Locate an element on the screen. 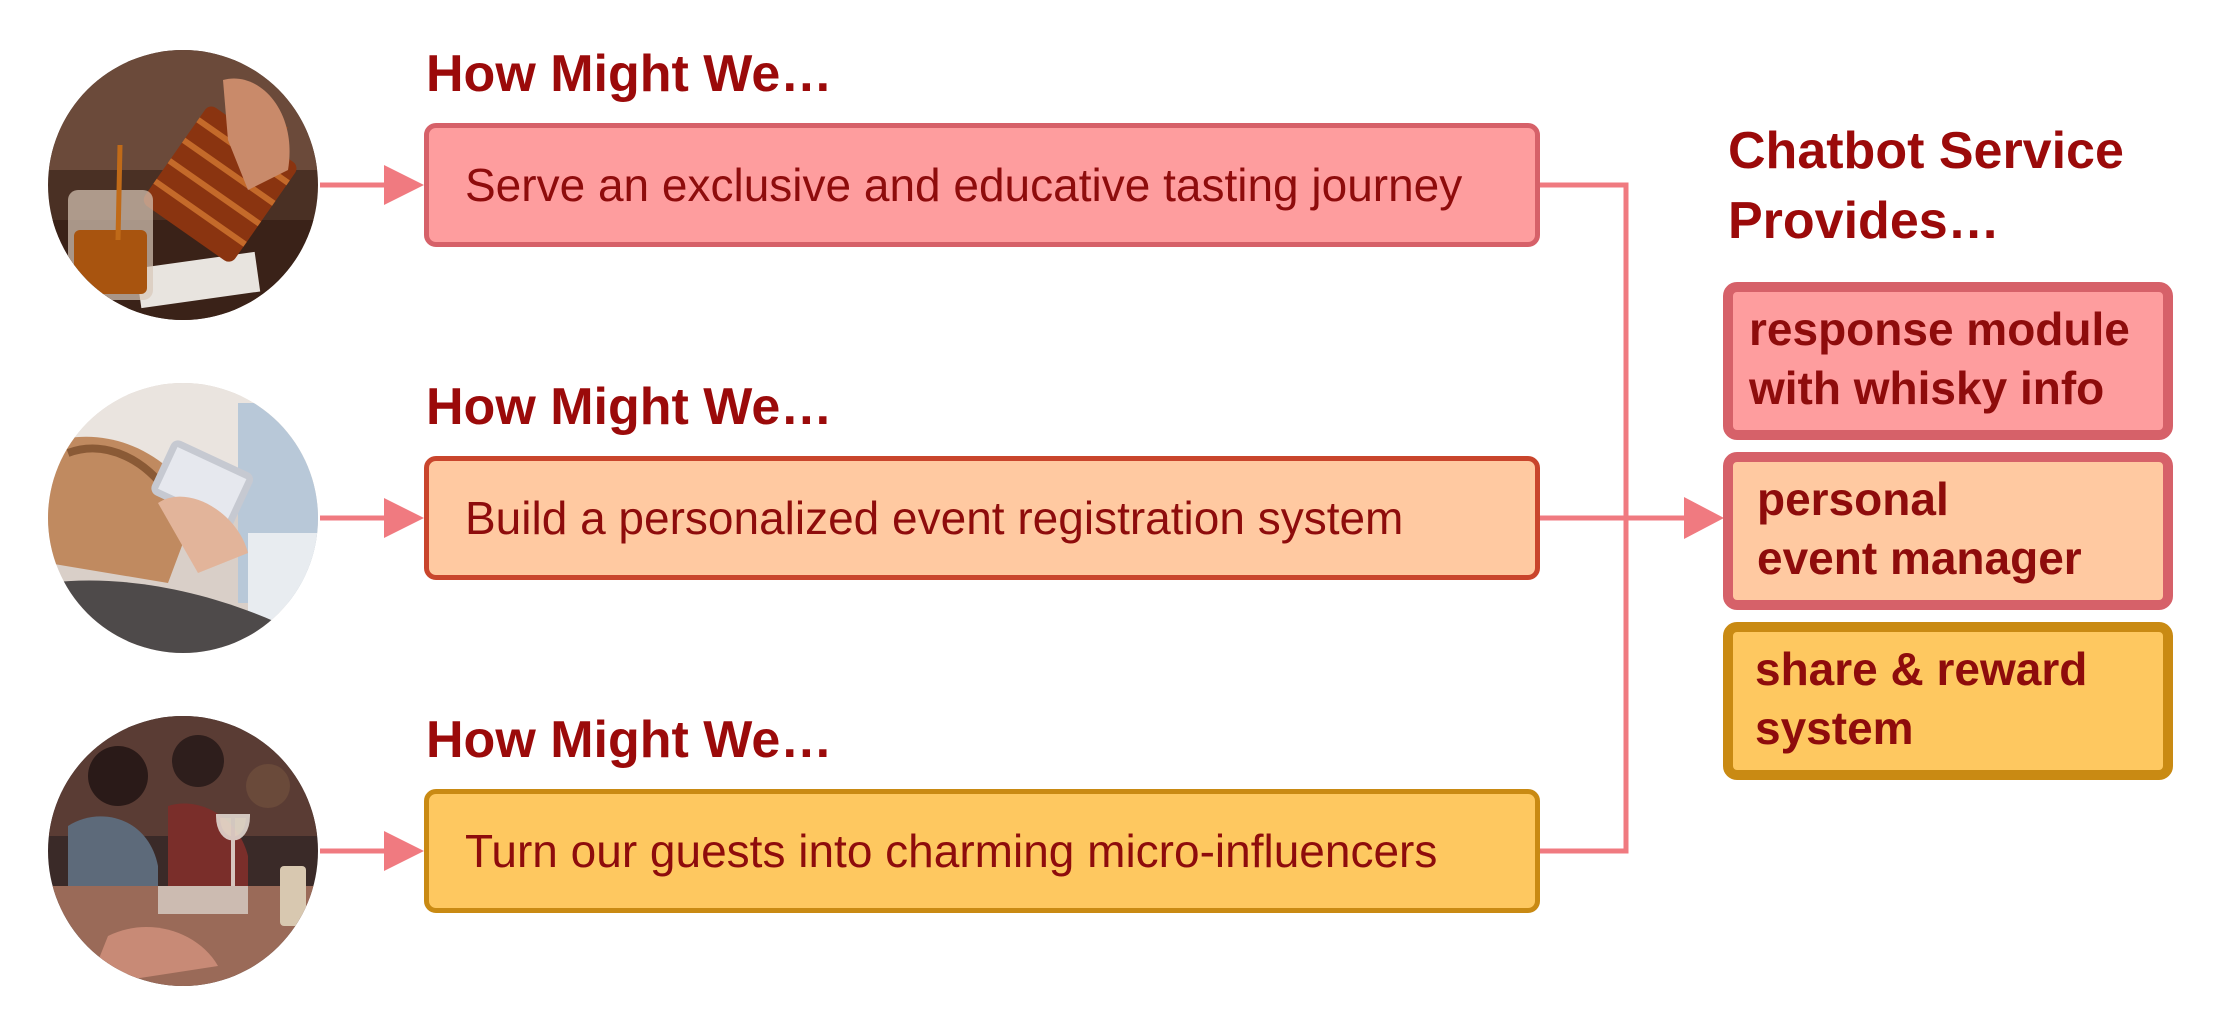 The height and width of the screenshot is (1017, 2220). service-box-share-reward: share & reward system is located at coordinates (1948, 701).